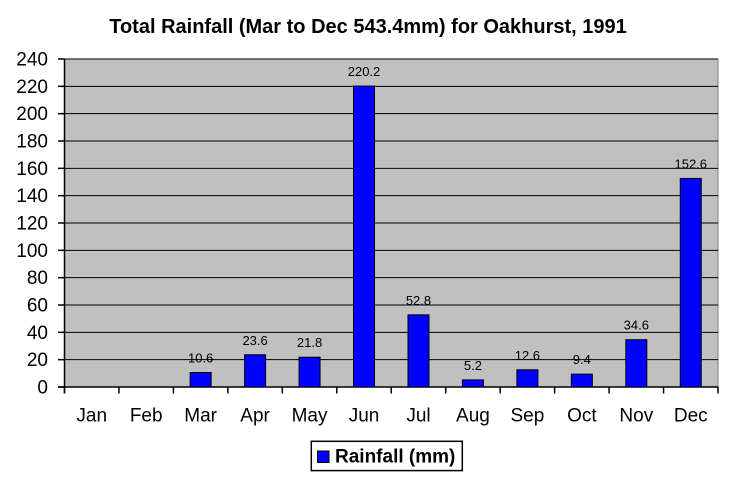 The height and width of the screenshot is (477, 736). I want to click on svg-text: 5.2, so click(473, 365).